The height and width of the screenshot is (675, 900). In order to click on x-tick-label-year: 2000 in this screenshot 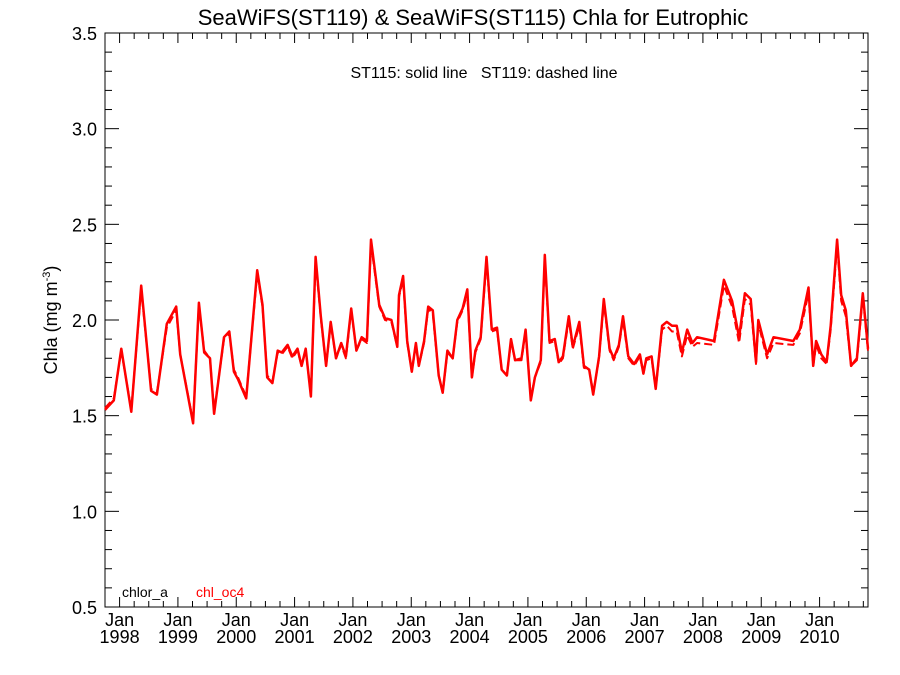, I will do `click(236, 637)`.